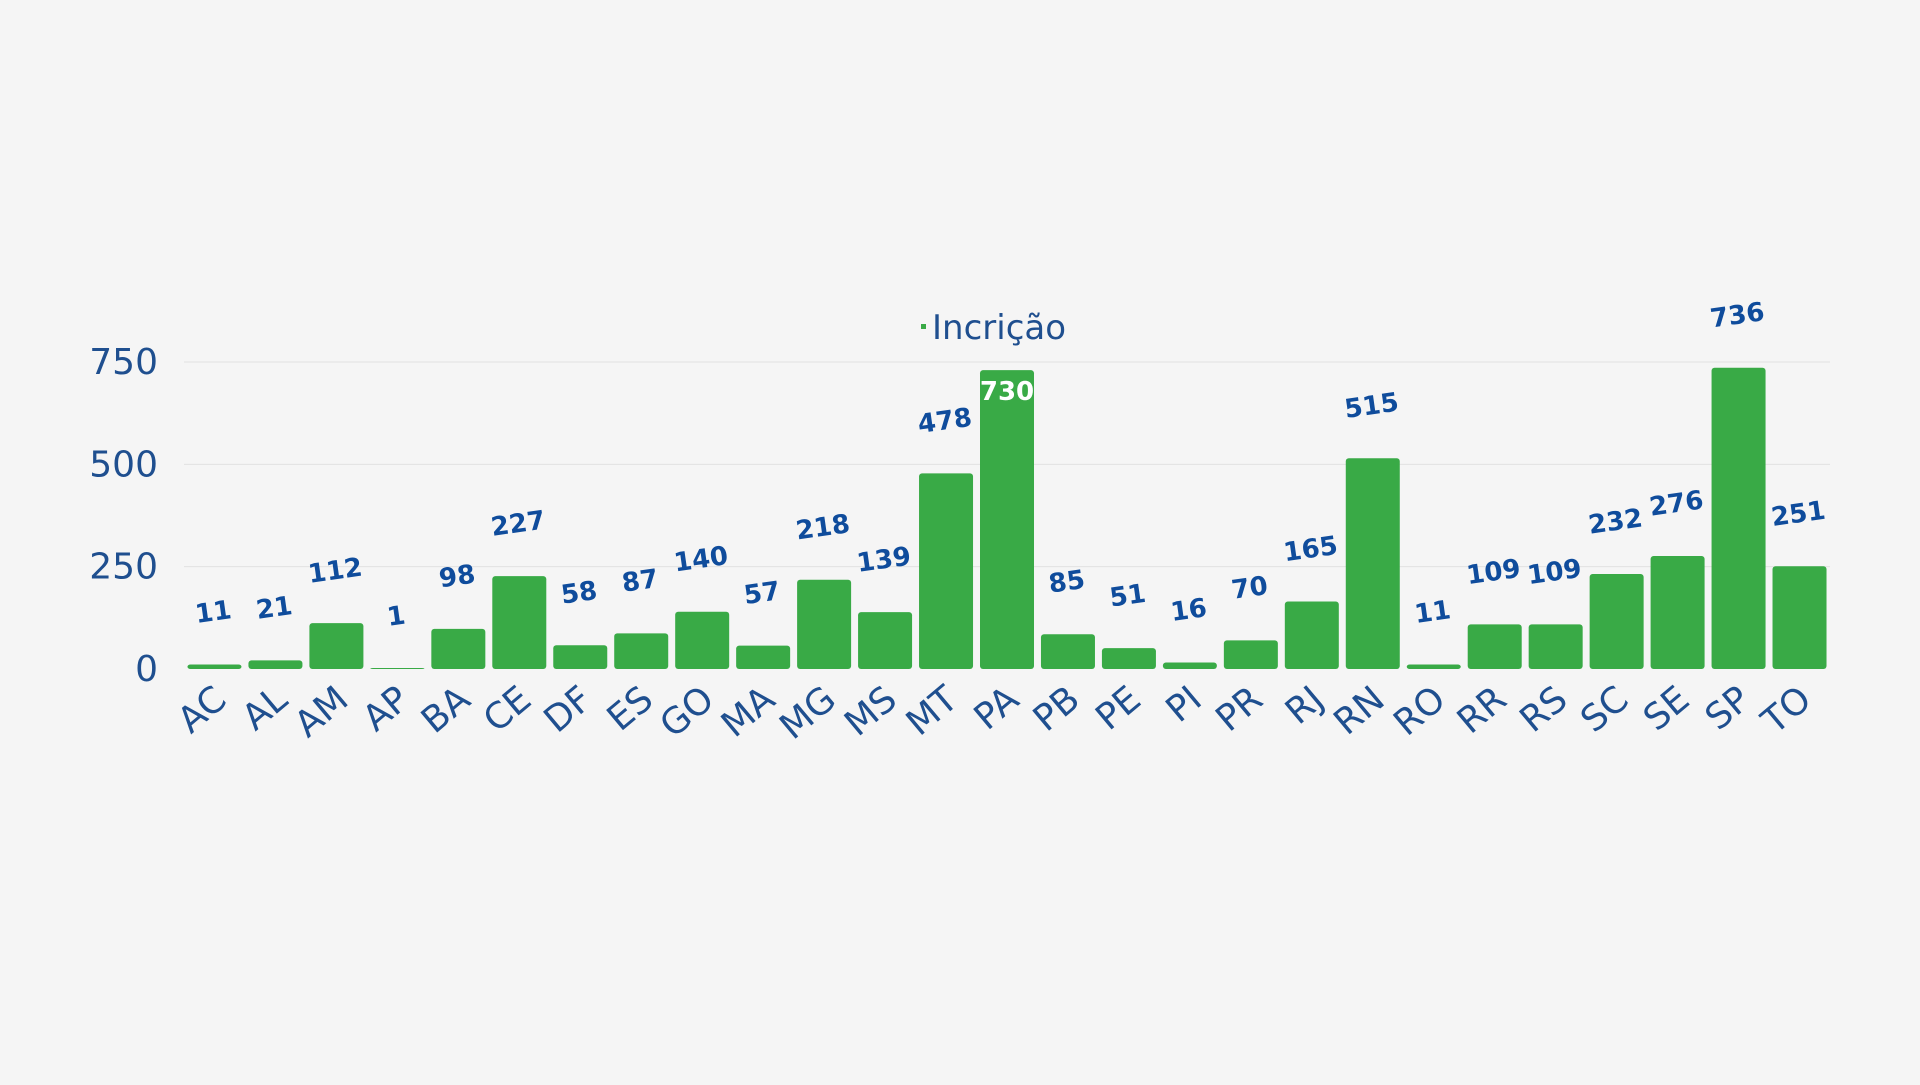 This screenshot has height=1085, width=1920. What do you see at coordinates (202, 709) in the screenshot?
I see `x-tick-label-ac: AC` at bounding box center [202, 709].